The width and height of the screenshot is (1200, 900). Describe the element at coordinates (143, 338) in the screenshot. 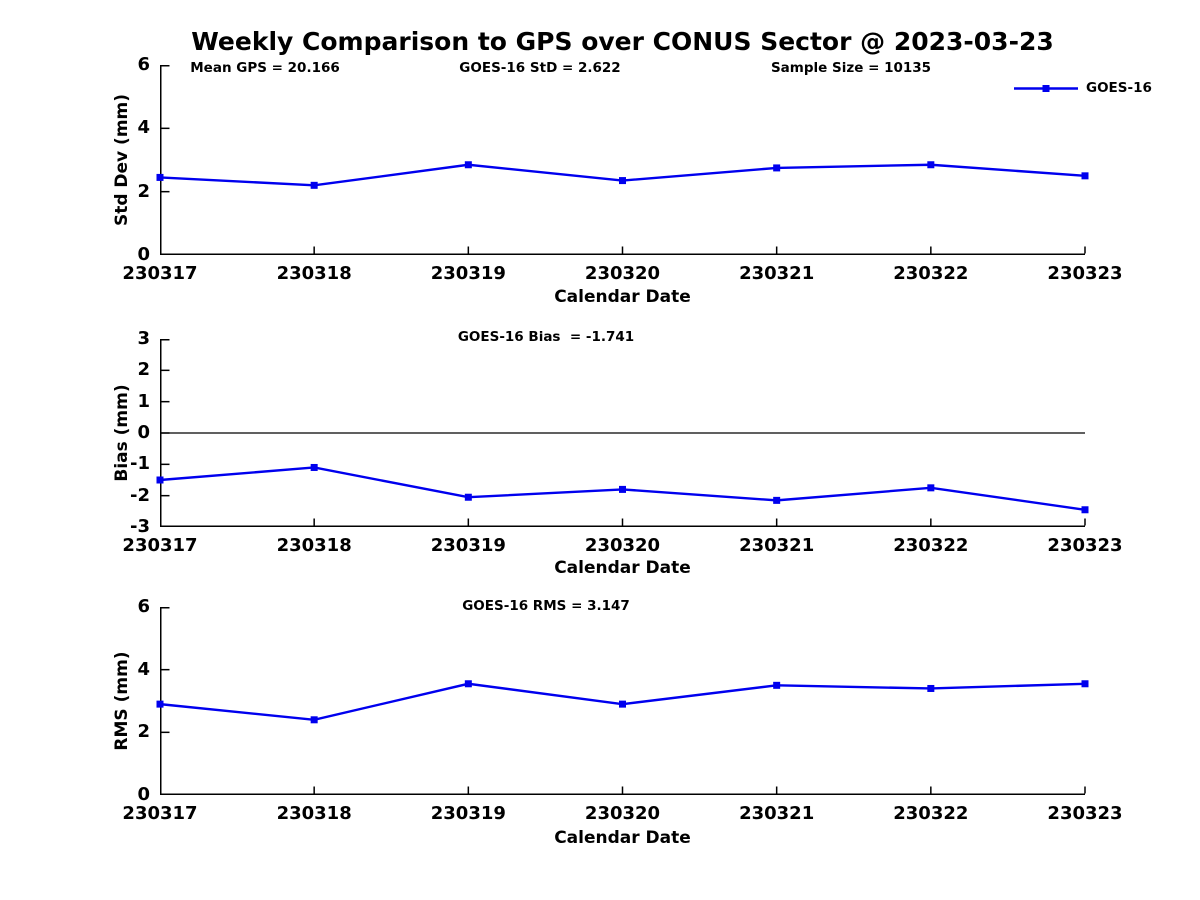

I see `y-tick-label: 3` at that location.